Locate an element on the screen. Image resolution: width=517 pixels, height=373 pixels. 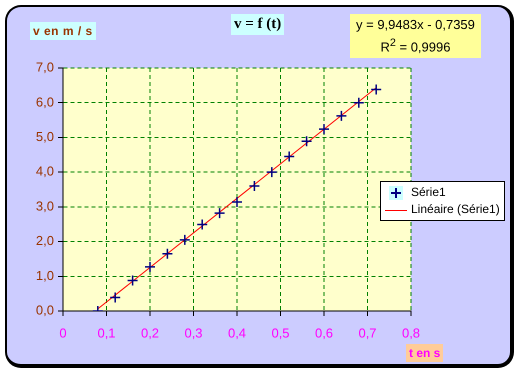
legend-label: Linéaire (Série1) is located at coordinates (455, 209).